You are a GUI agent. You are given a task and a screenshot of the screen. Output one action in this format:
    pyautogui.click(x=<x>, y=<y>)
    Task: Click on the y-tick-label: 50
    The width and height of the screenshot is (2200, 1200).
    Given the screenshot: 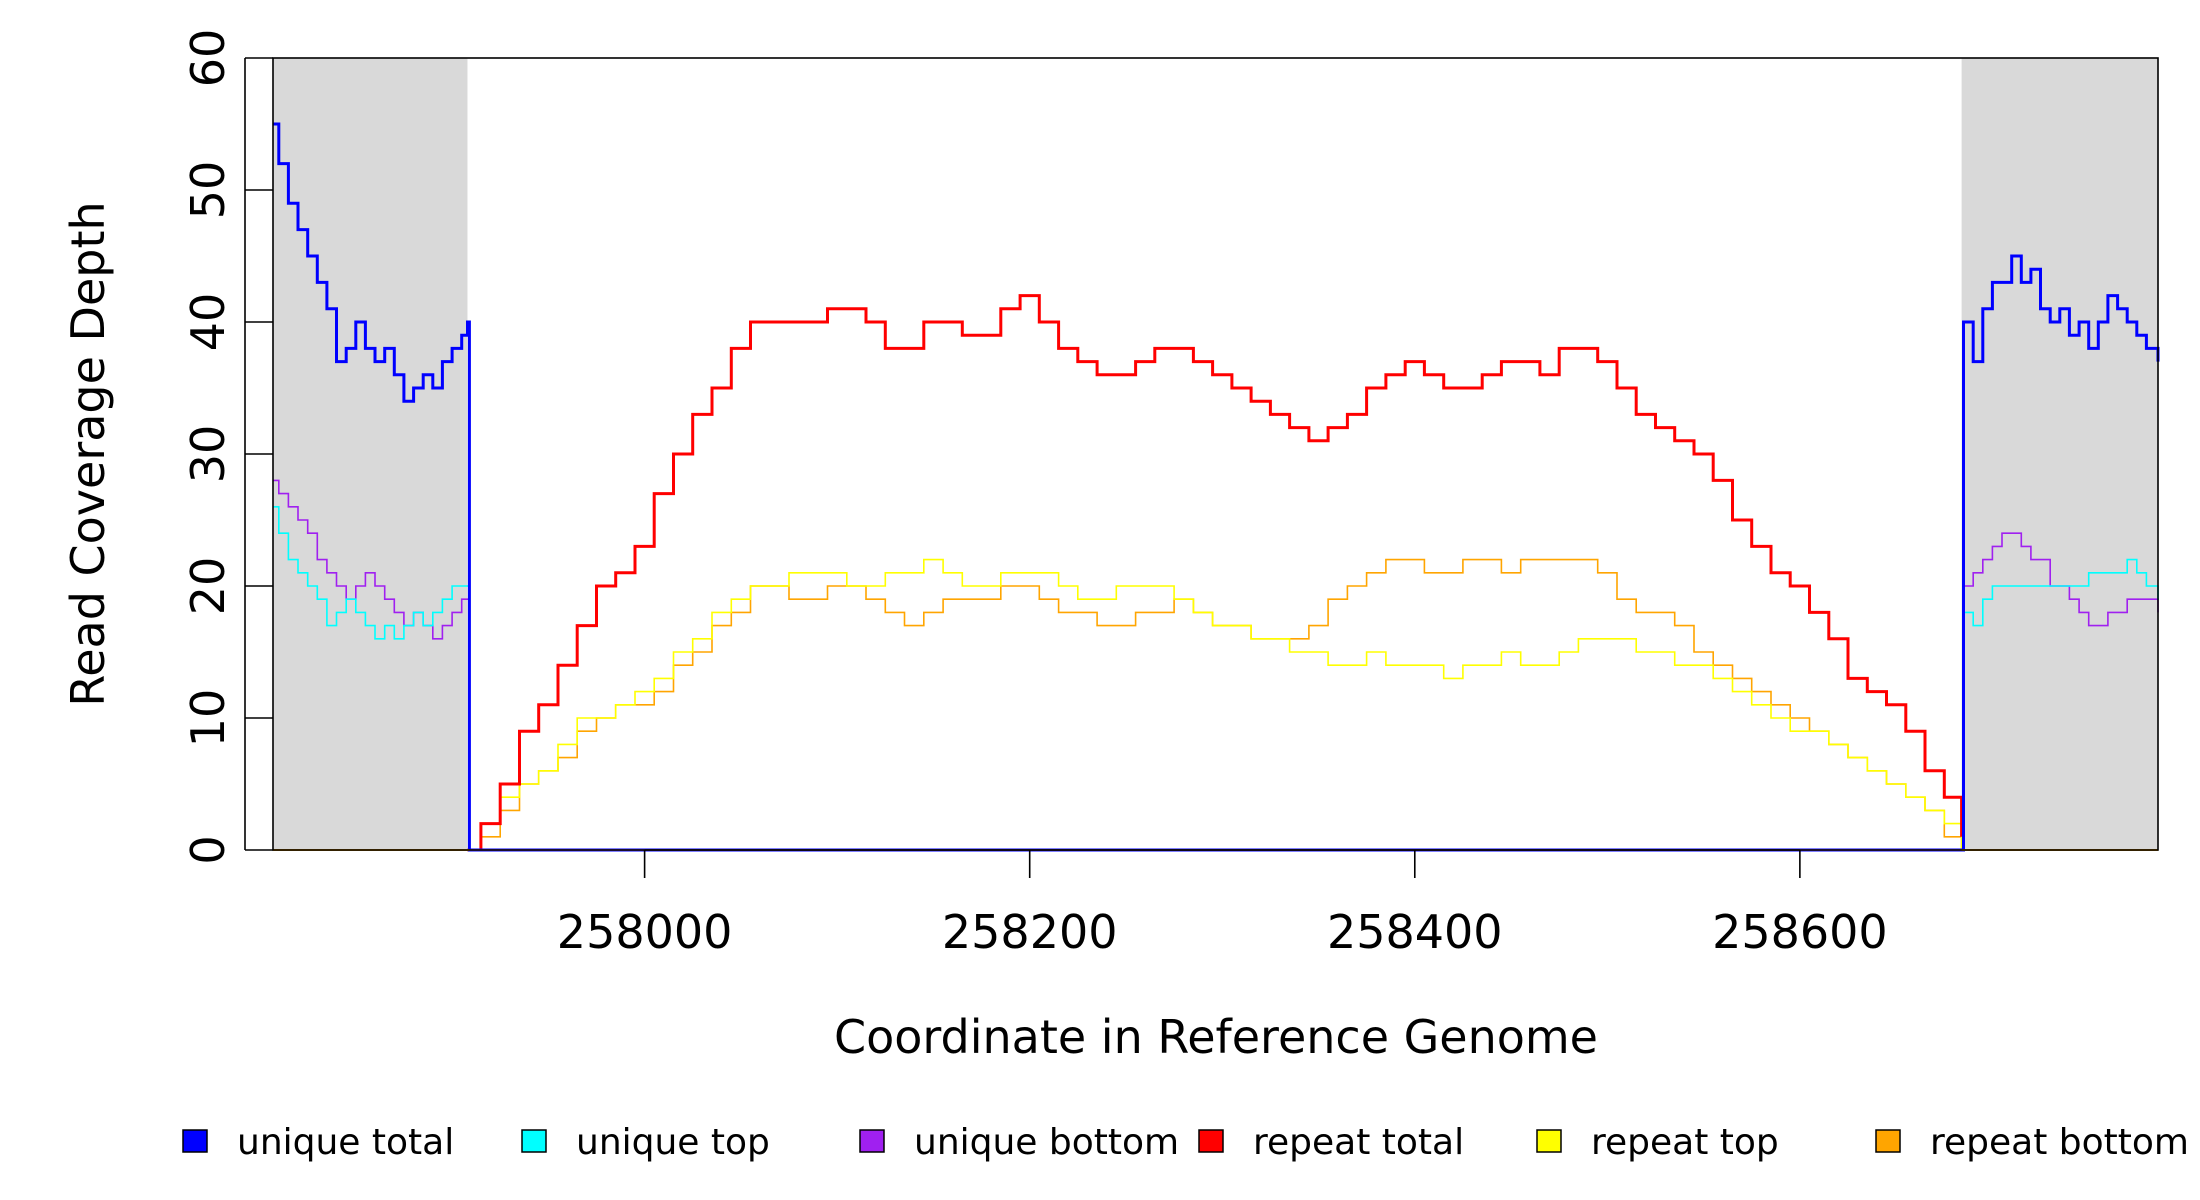 What is the action you would take?
    pyautogui.click(x=208, y=190)
    